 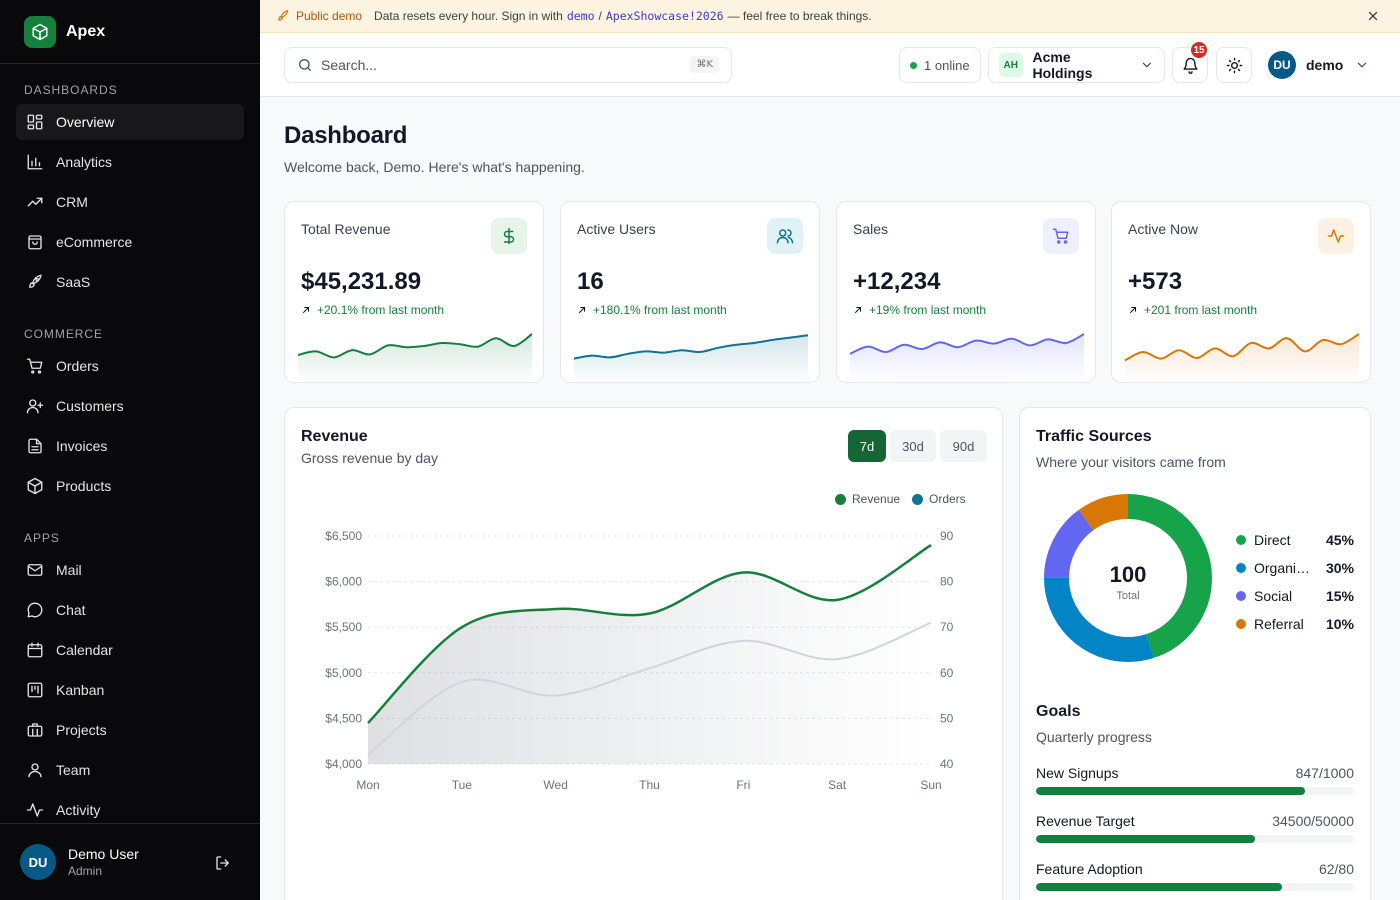 I want to click on sidebar-item-customers: Customers, so click(x=130, y=406).